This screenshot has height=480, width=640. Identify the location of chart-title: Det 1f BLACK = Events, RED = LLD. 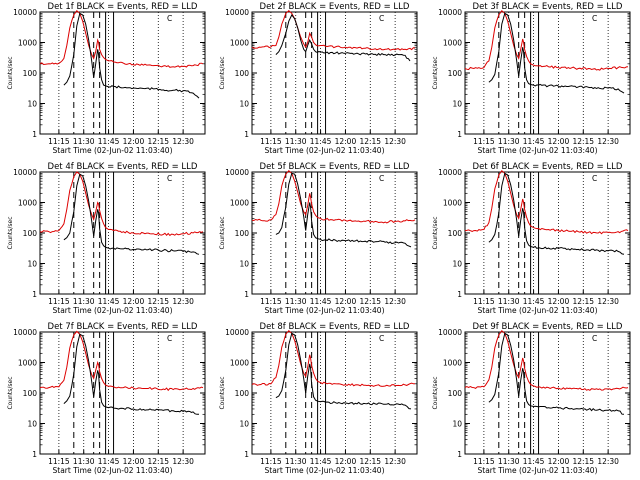
(123, 7).